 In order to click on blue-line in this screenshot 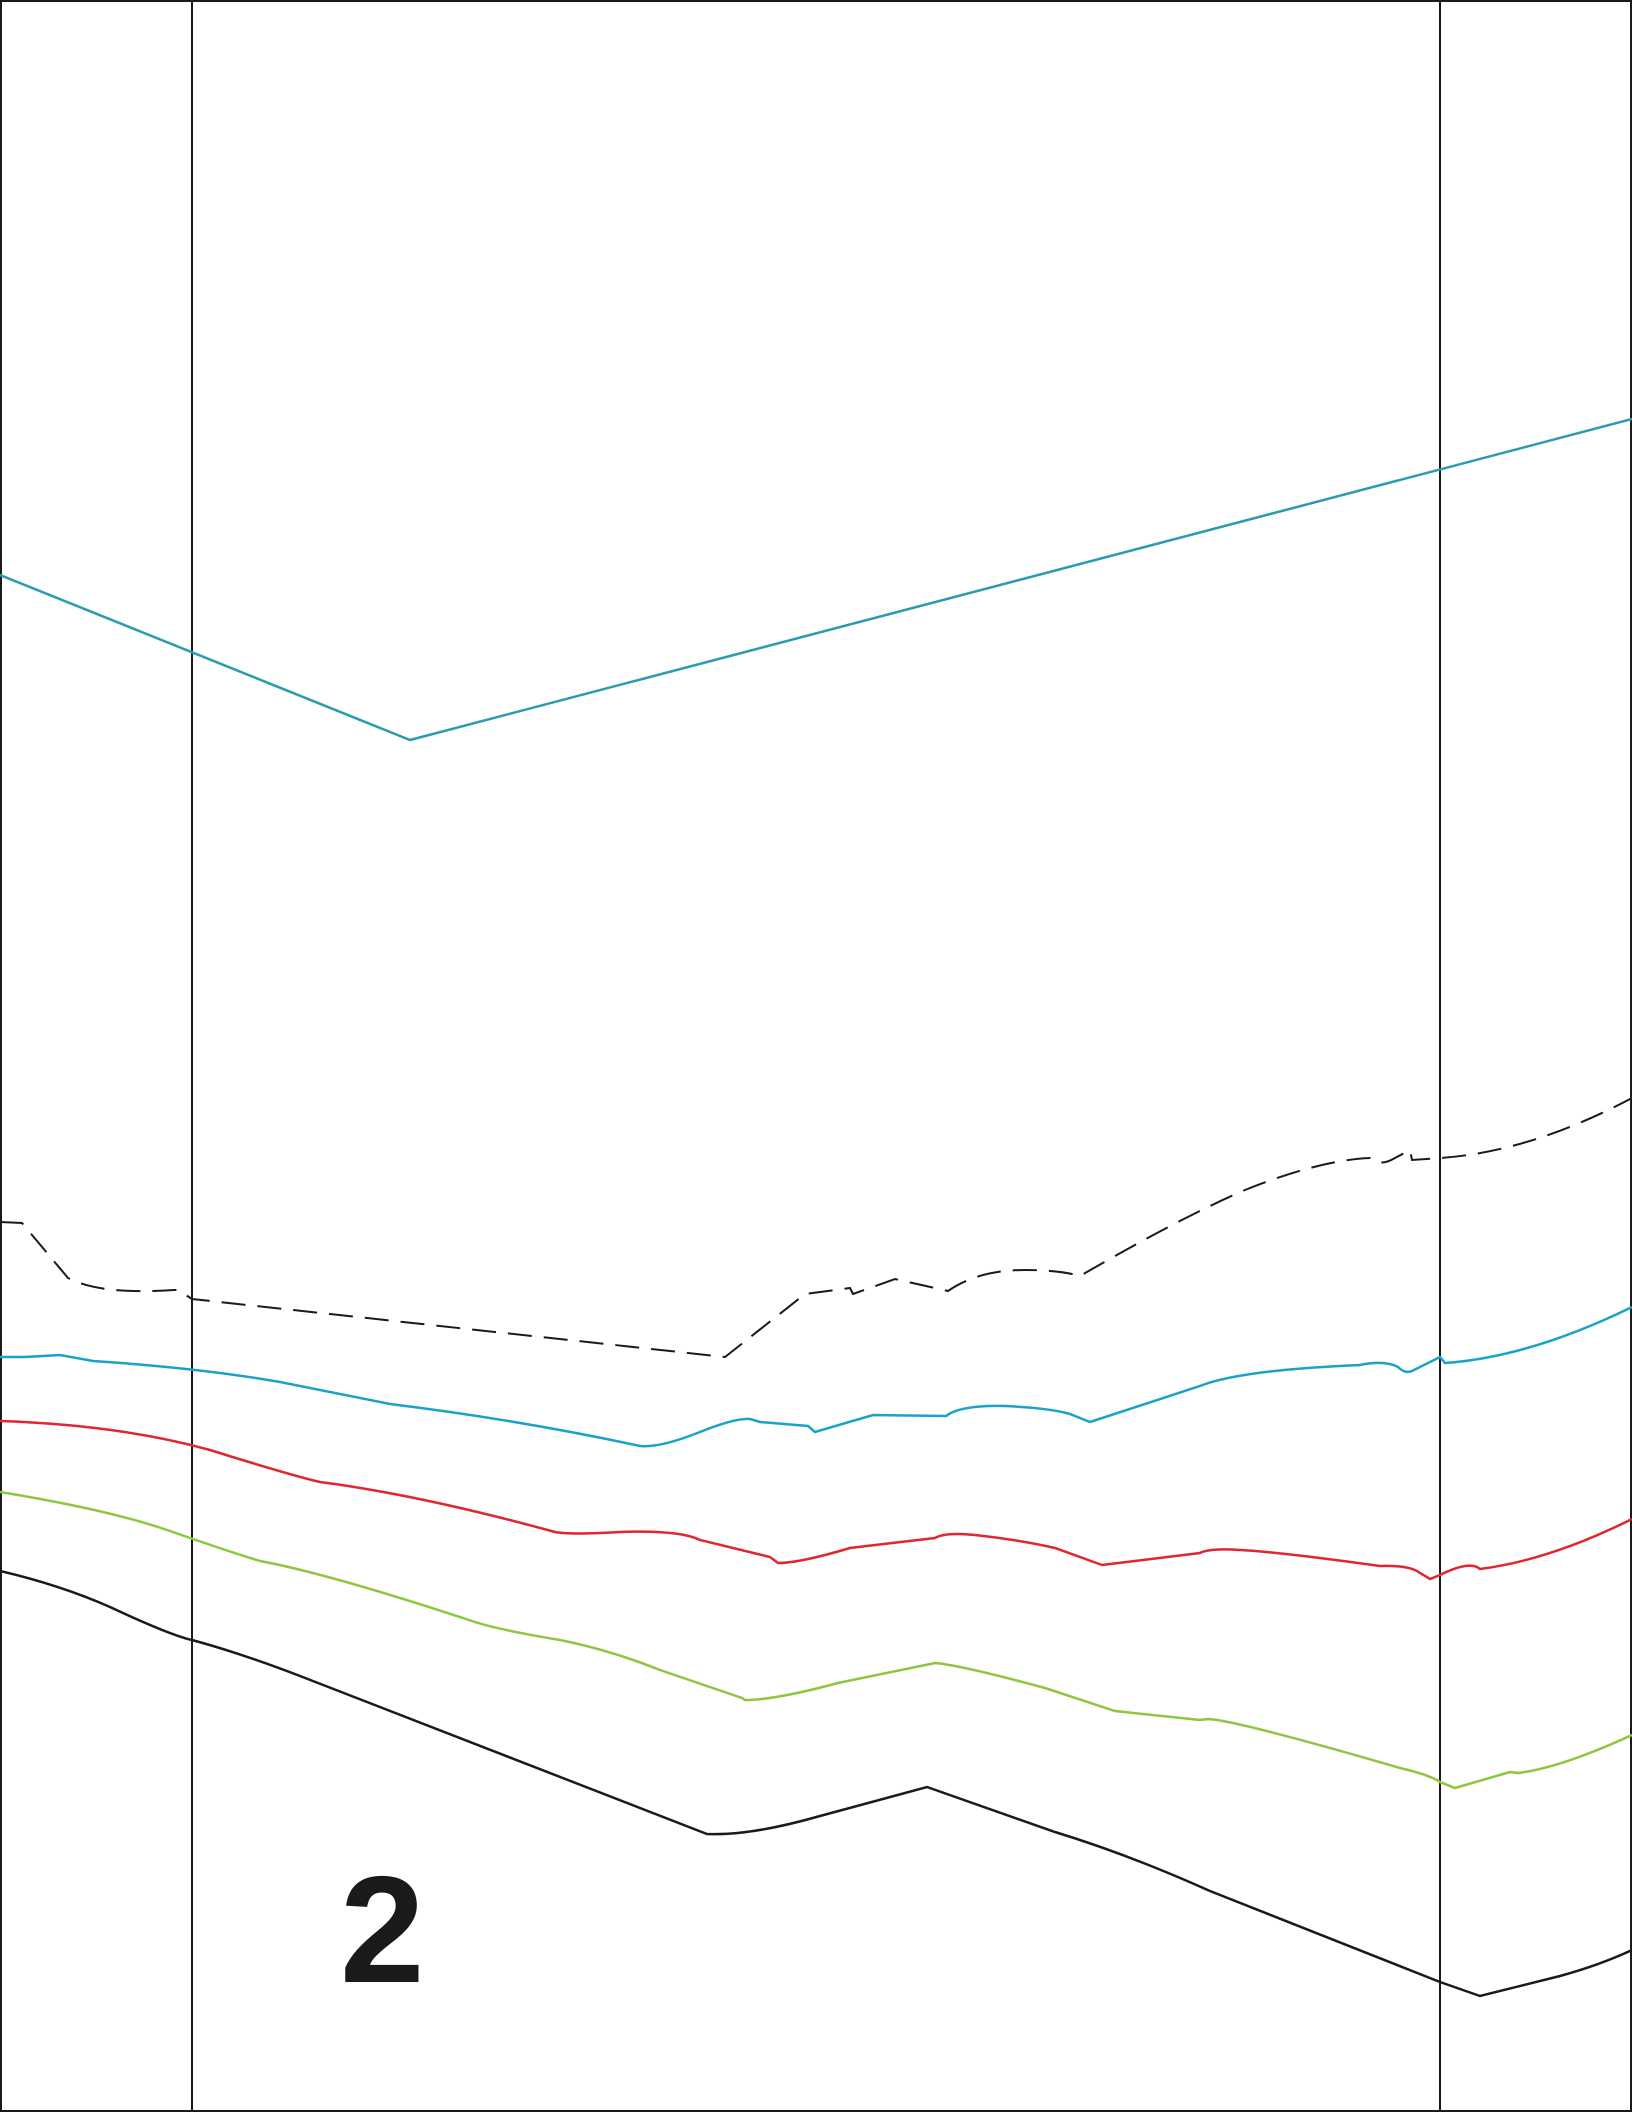, I will do `click(816, 1376)`.